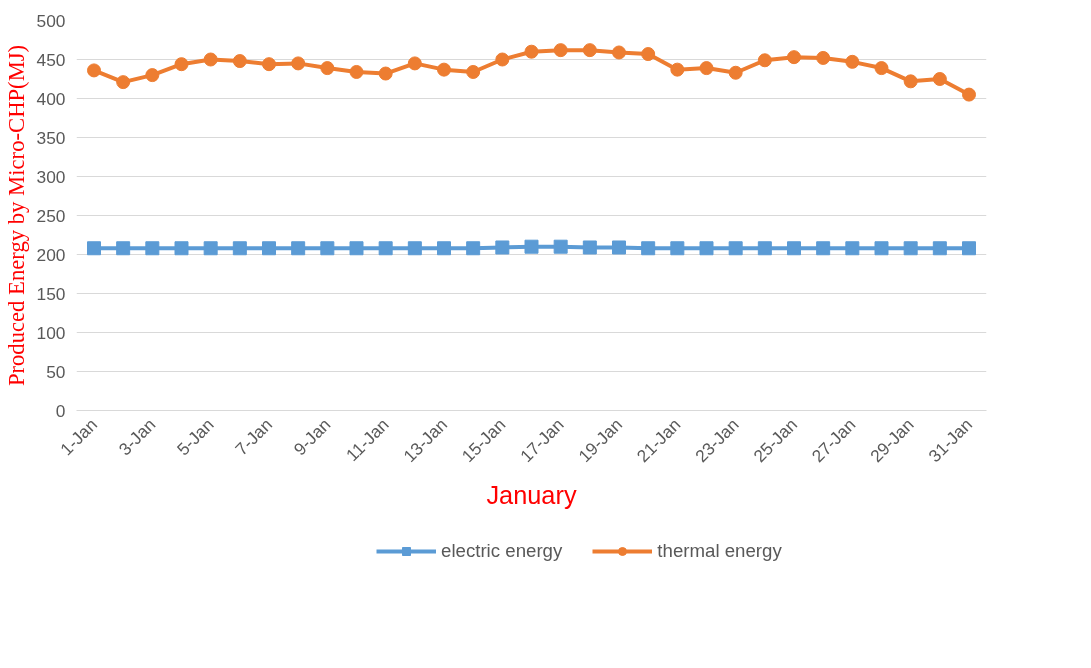 This screenshot has height=668, width=1091. Describe the element at coordinates (51, 254) in the screenshot. I see `y-tick-label: 200` at that location.